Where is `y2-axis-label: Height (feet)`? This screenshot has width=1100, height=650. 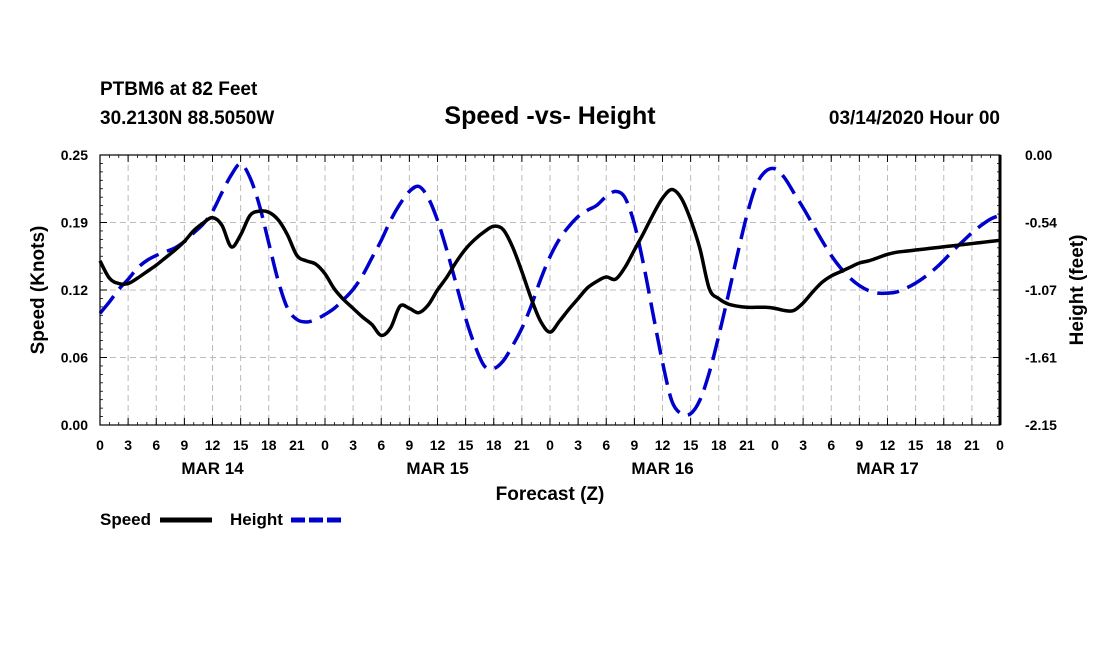 y2-axis-label: Height (feet) is located at coordinates (1077, 290).